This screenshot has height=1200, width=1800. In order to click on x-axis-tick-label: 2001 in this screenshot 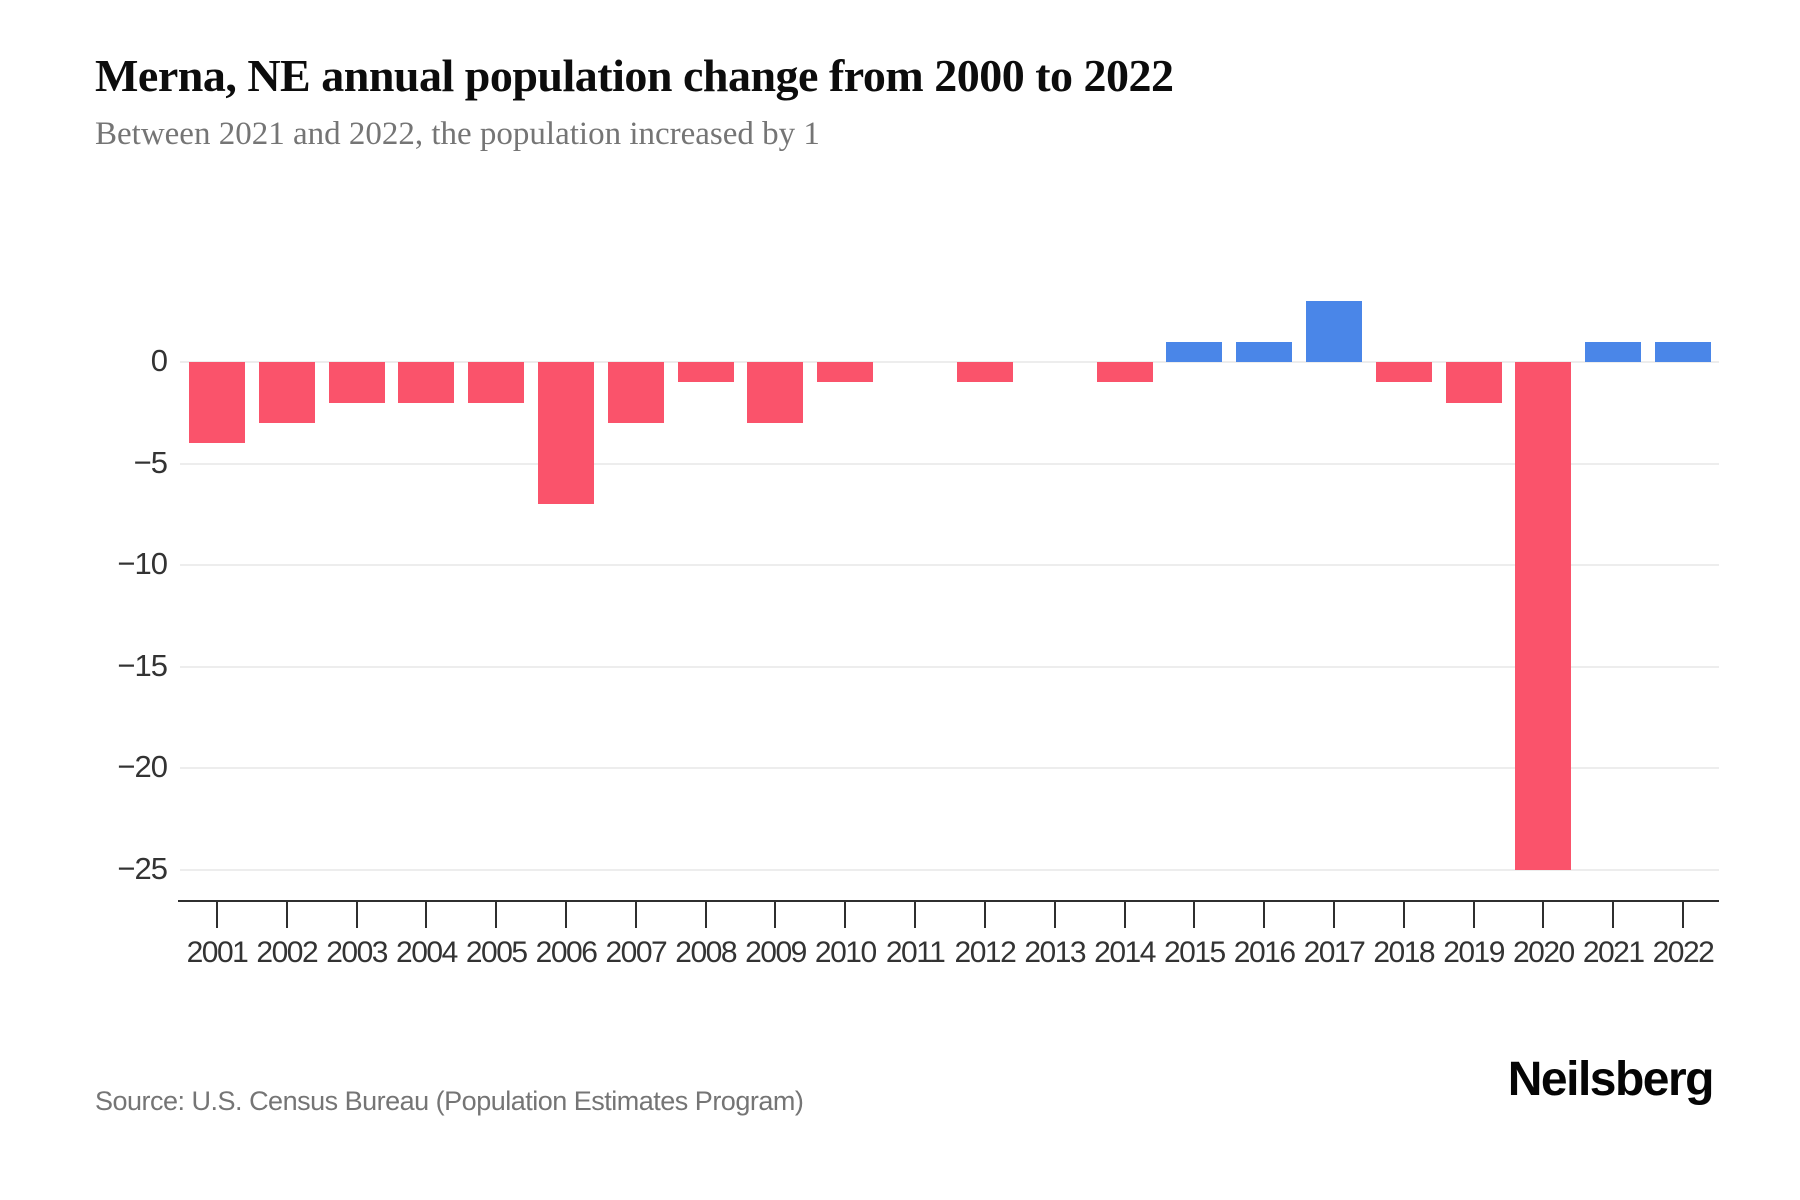, I will do `click(217, 952)`.